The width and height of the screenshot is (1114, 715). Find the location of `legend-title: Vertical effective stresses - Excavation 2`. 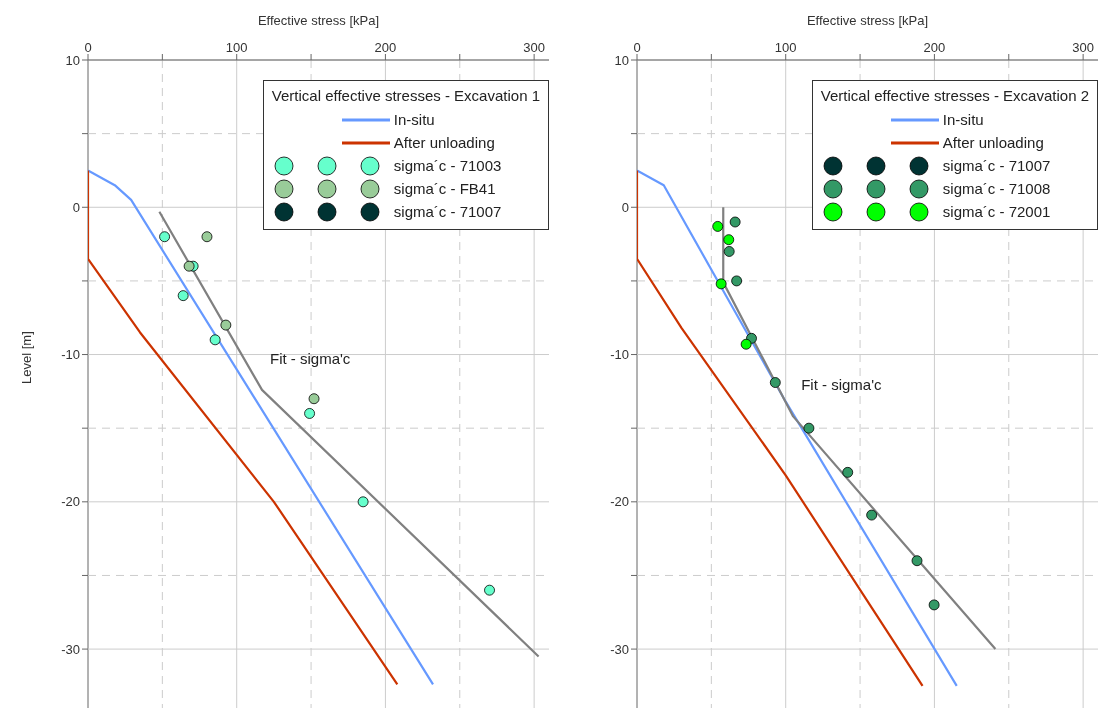

legend-title: Vertical effective stresses - Excavation 2 is located at coordinates (954, 95).